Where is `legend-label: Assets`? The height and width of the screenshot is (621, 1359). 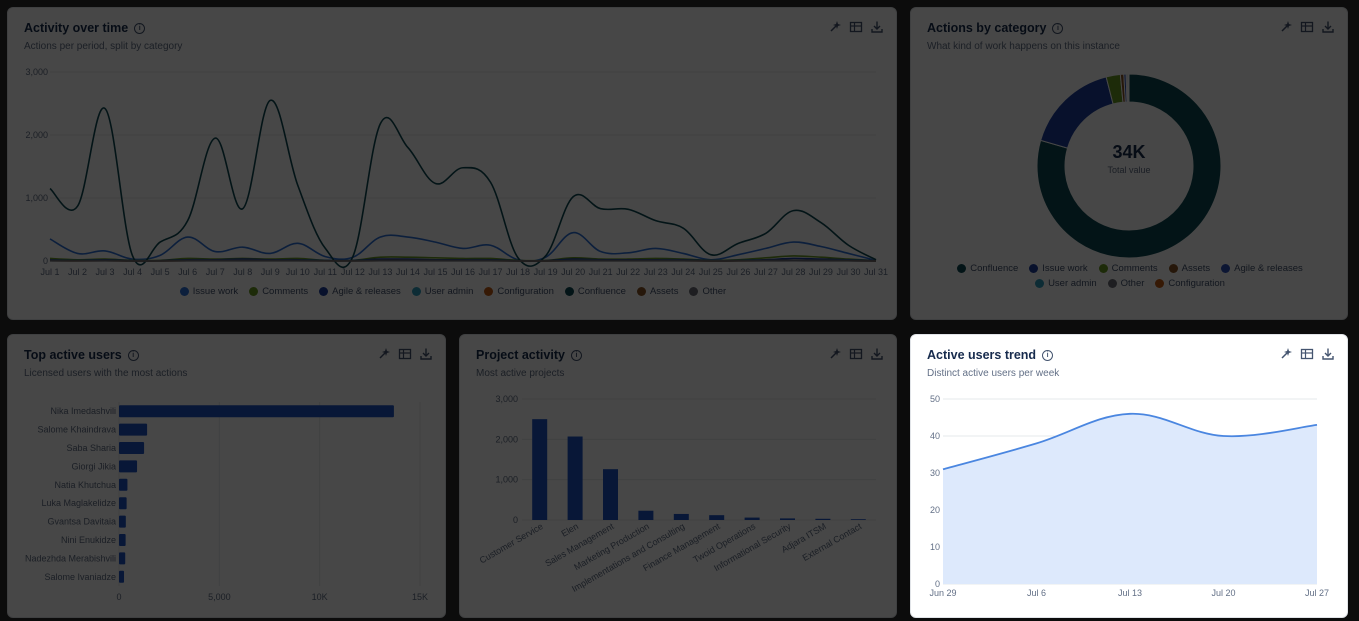
legend-label: Assets is located at coordinates (664, 291).